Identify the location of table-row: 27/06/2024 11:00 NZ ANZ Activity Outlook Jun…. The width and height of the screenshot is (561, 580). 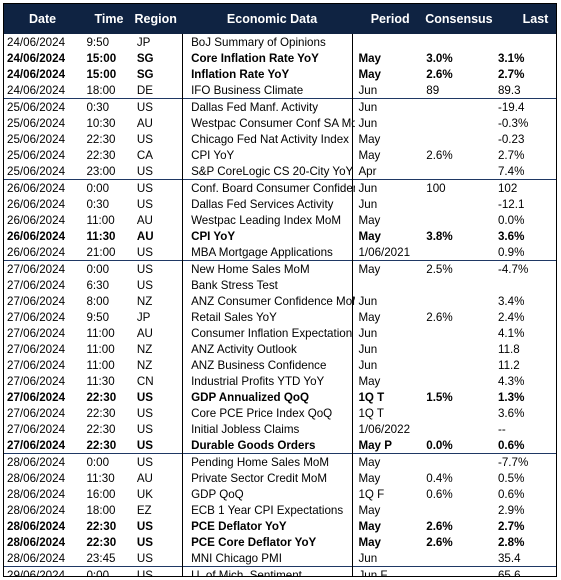
(280, 349).